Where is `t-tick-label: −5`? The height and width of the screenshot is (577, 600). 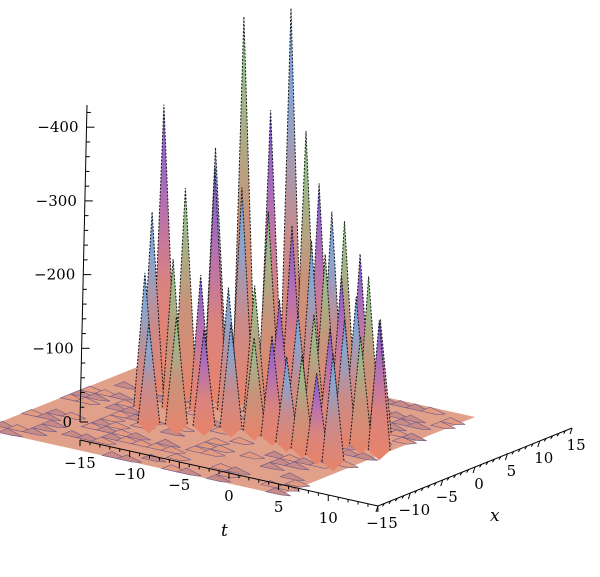 t-tick-label: −5 is located at coordinates (179, 485).